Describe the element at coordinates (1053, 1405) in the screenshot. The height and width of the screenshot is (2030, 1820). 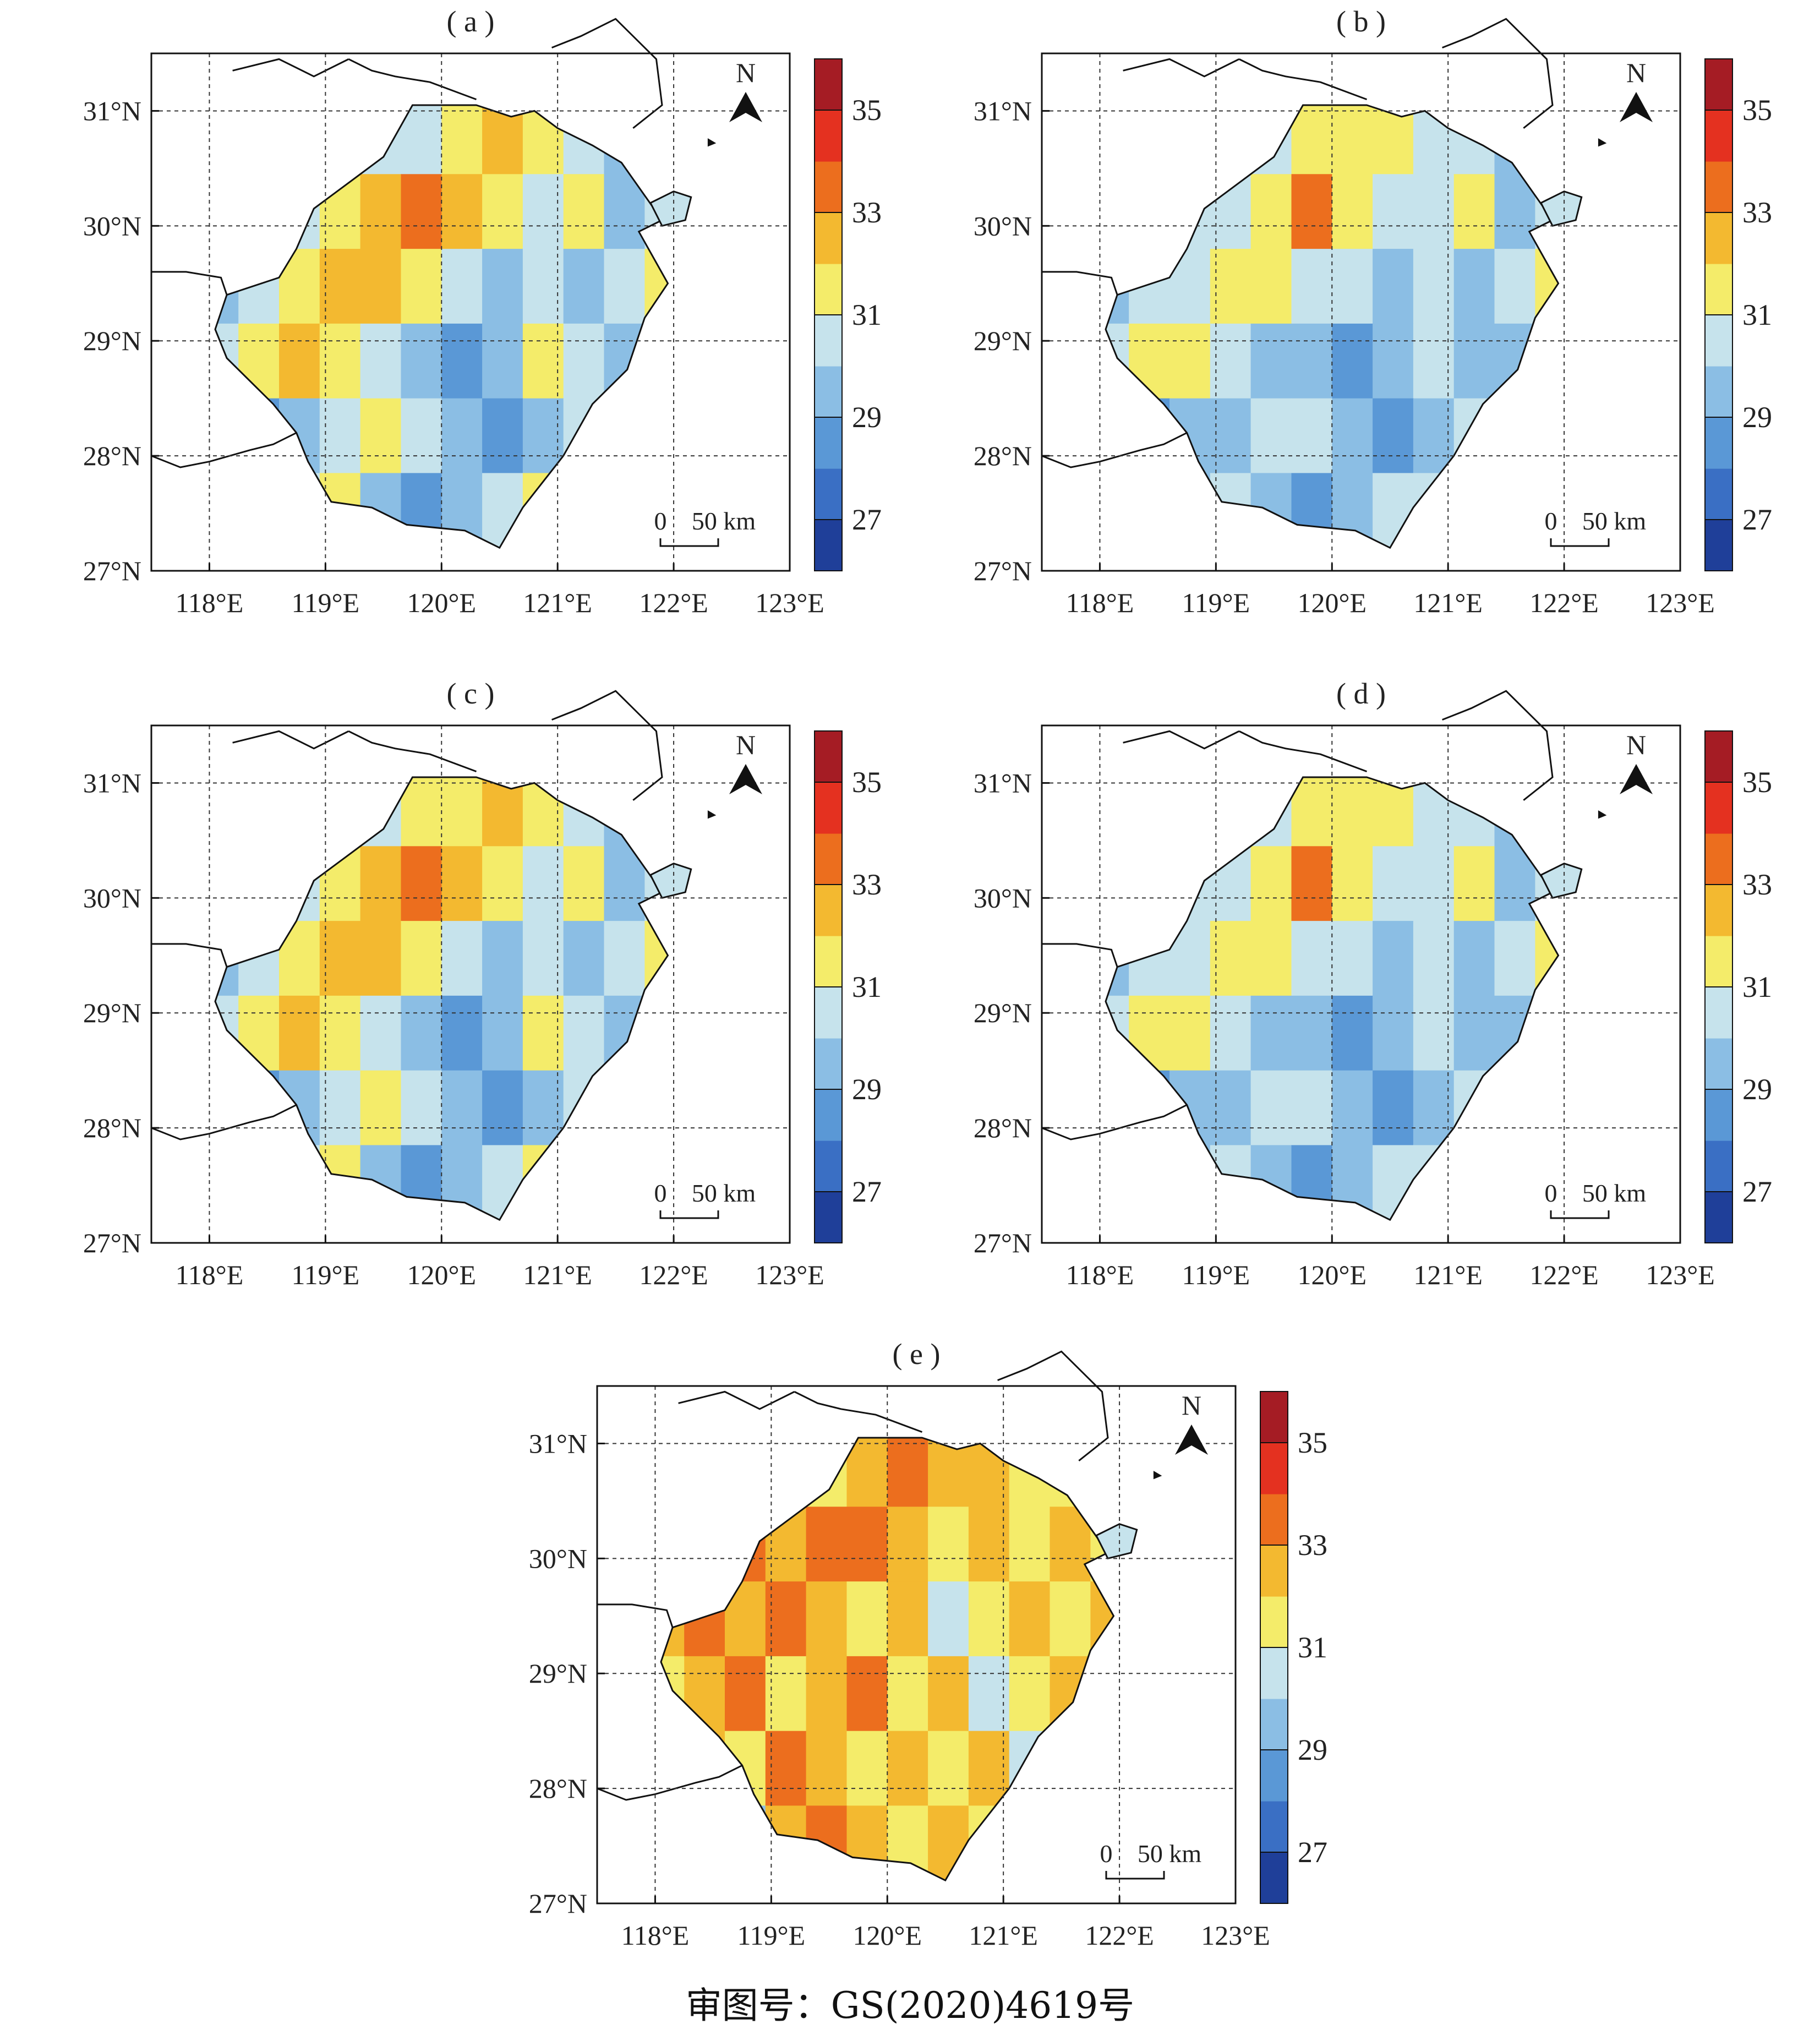
I see `shanghai-coastline` at that location.